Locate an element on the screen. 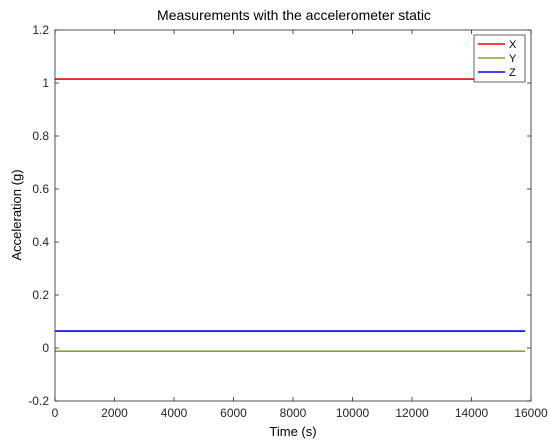  legend-label-z: Z is located at coordinates (512, 73).